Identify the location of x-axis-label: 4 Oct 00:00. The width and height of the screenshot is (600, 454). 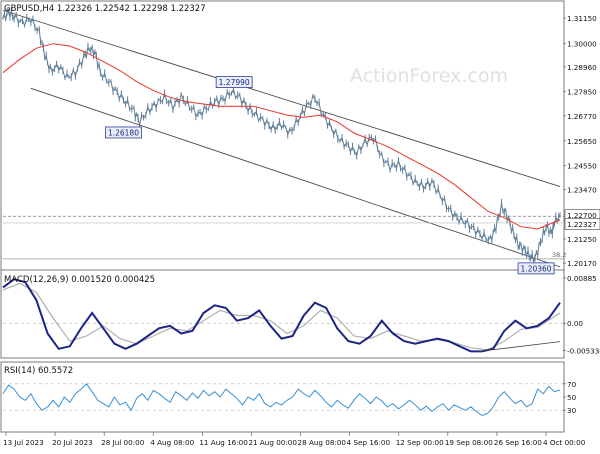
(564, 442).